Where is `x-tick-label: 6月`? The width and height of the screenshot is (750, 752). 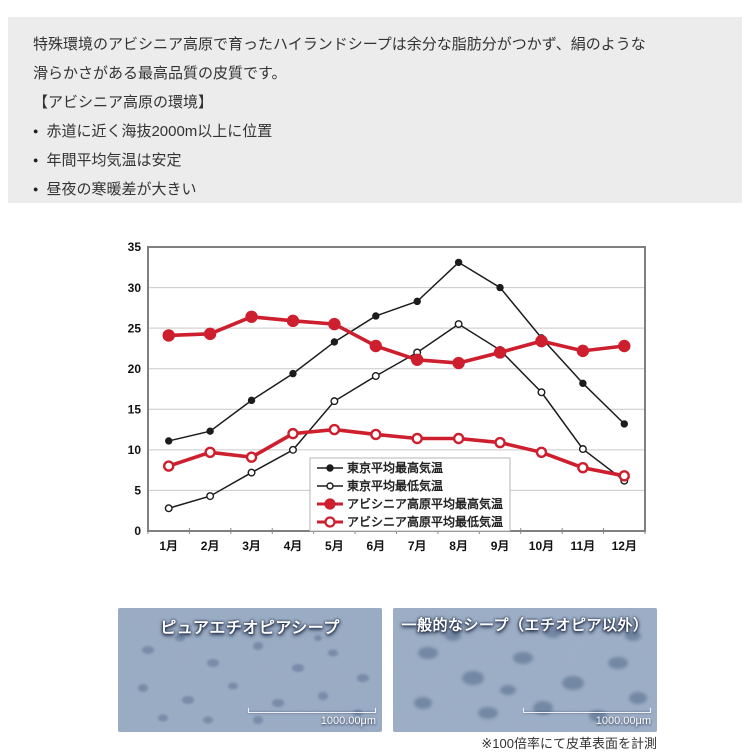 x-tick-label: 6月 is located at coordinates (375, 546).